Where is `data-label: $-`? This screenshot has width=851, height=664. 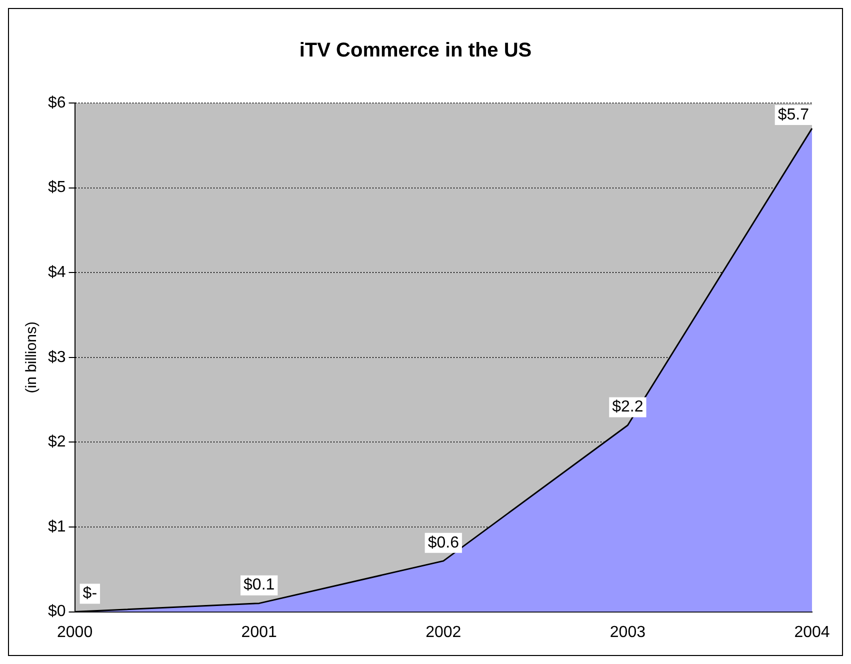 data-label: $- is located at coordinates (90, 593).